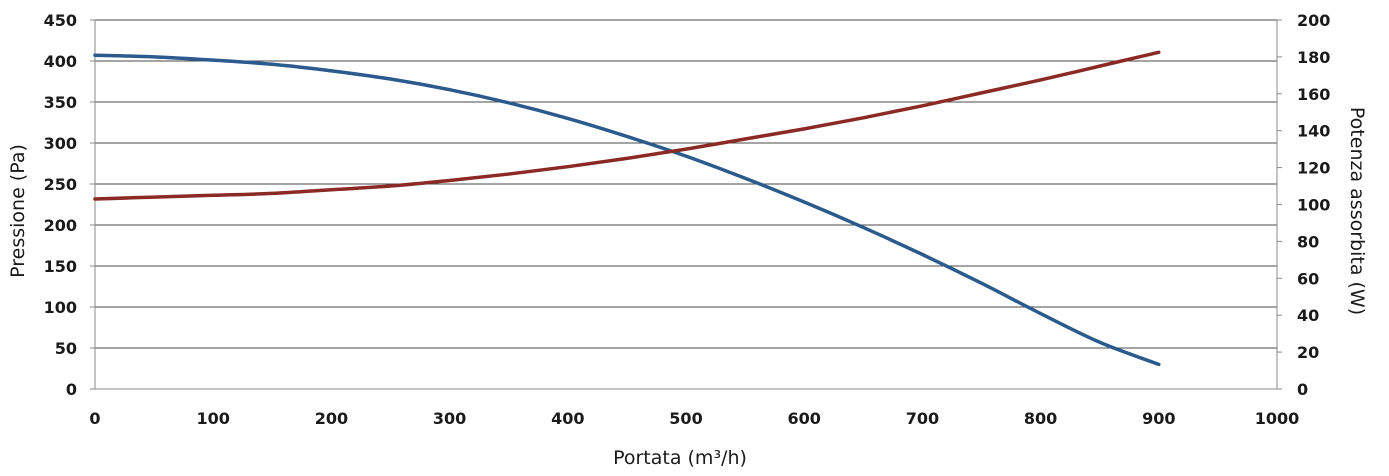 The height and width of the screenshot is (476, 1389). Describe the element at coordinates (94, 418) in the screenshot. I see `x-tick-label: 0` at that location.